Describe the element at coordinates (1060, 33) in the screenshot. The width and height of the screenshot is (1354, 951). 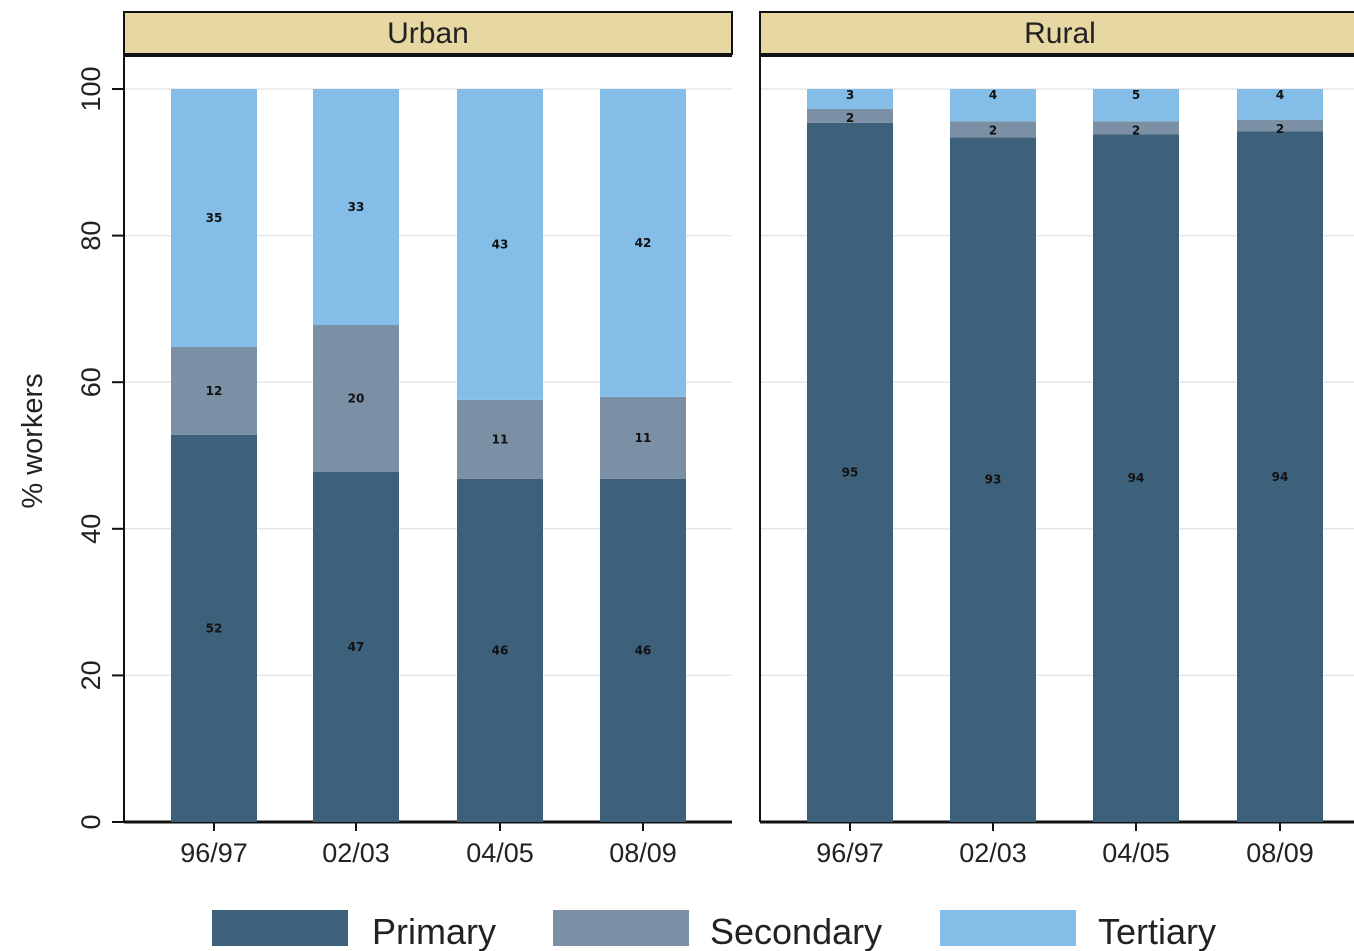
I see `panel-title: Rural` at that location.